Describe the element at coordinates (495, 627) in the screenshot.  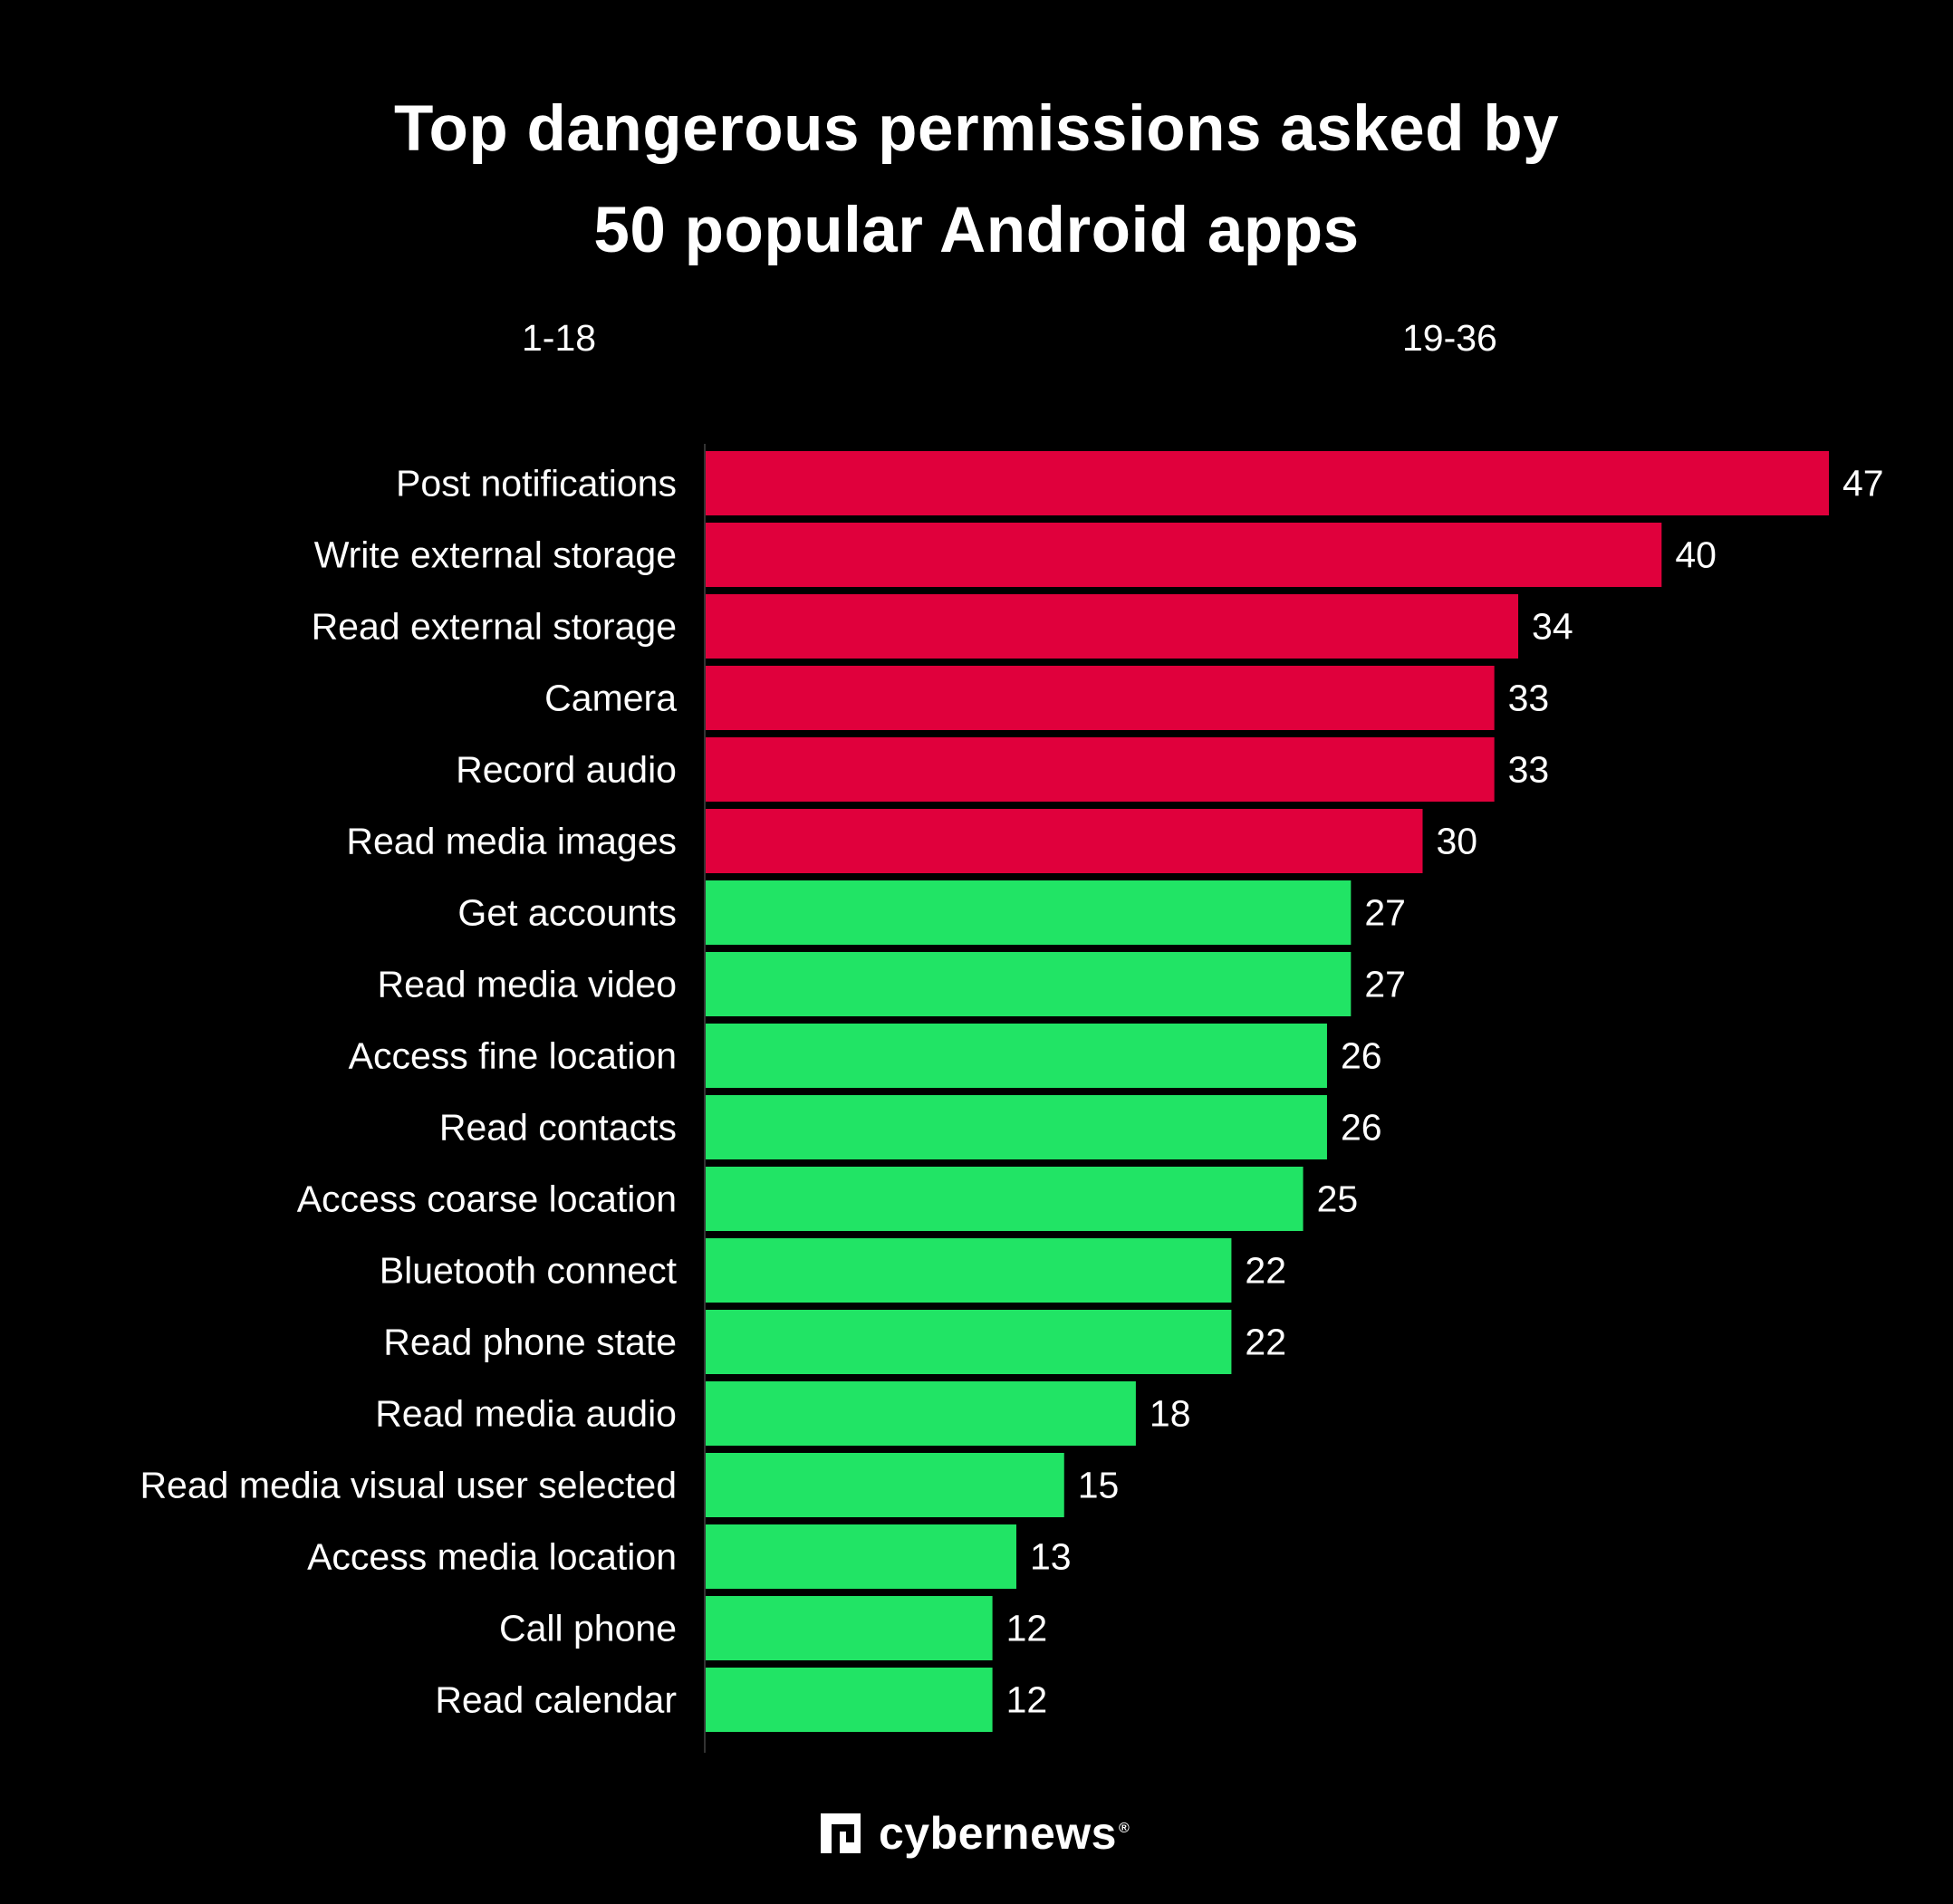
I see `category-label: Read external storage` at that location.